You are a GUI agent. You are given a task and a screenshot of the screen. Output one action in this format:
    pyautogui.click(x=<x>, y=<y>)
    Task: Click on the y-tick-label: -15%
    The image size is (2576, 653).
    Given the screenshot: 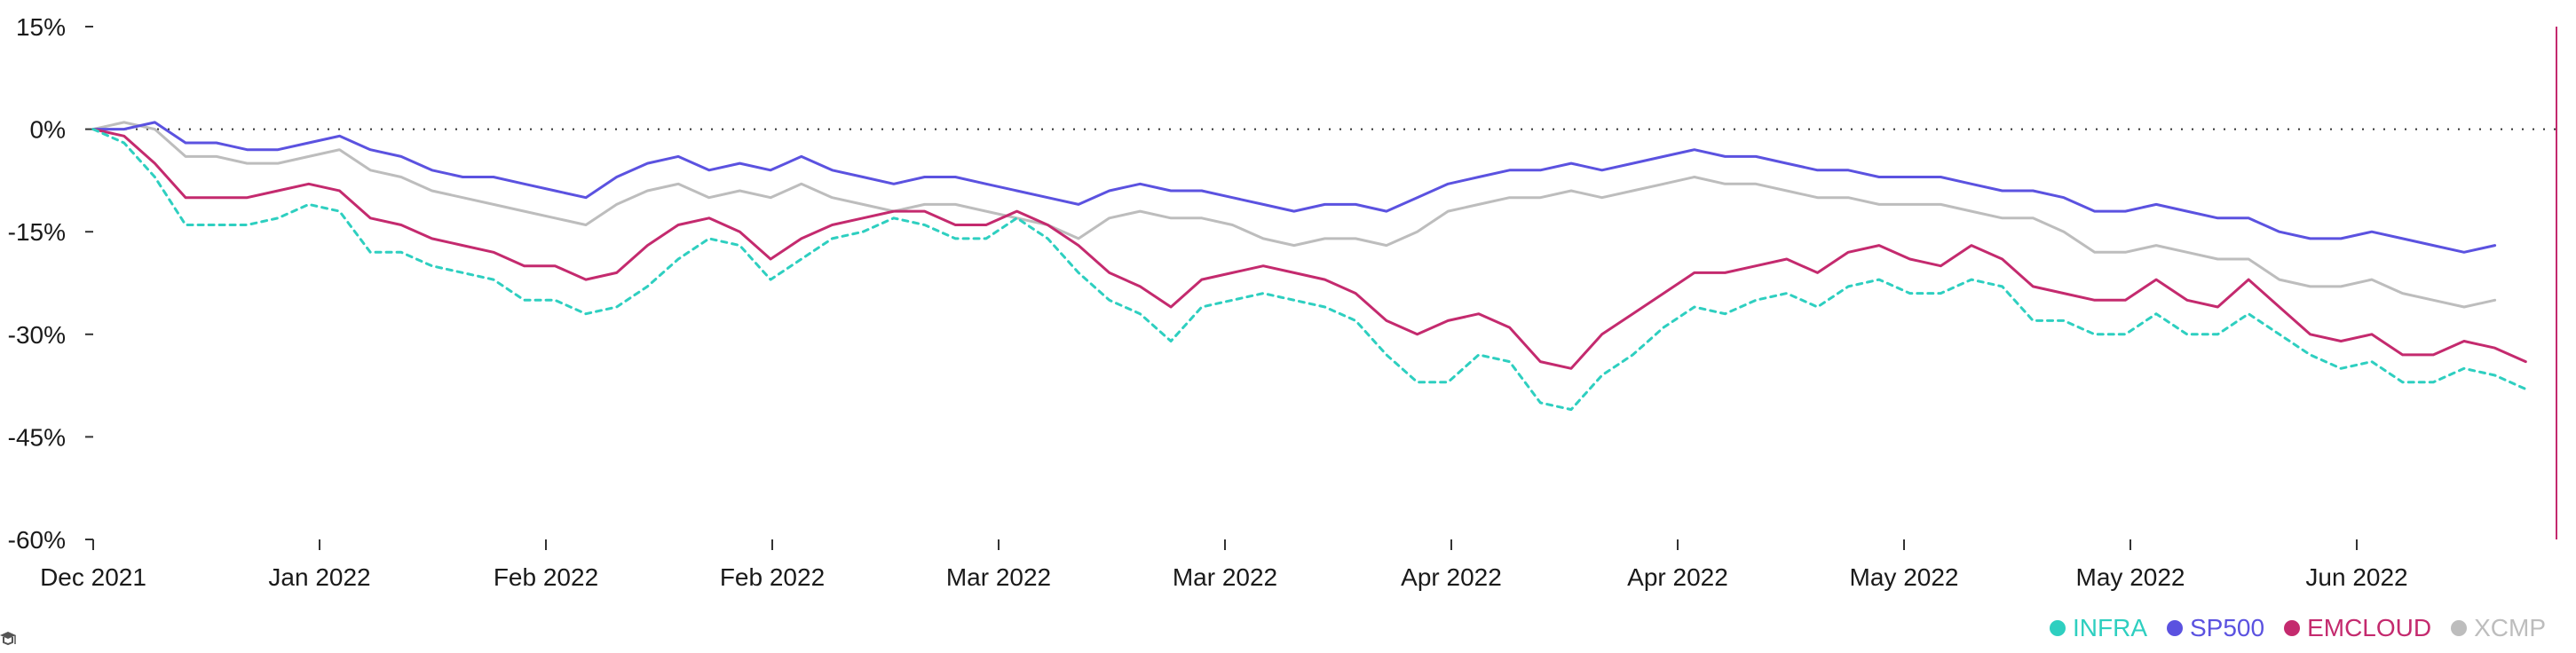 What is the action you would take?
    pyautogui.click(x=37, y=232)
    